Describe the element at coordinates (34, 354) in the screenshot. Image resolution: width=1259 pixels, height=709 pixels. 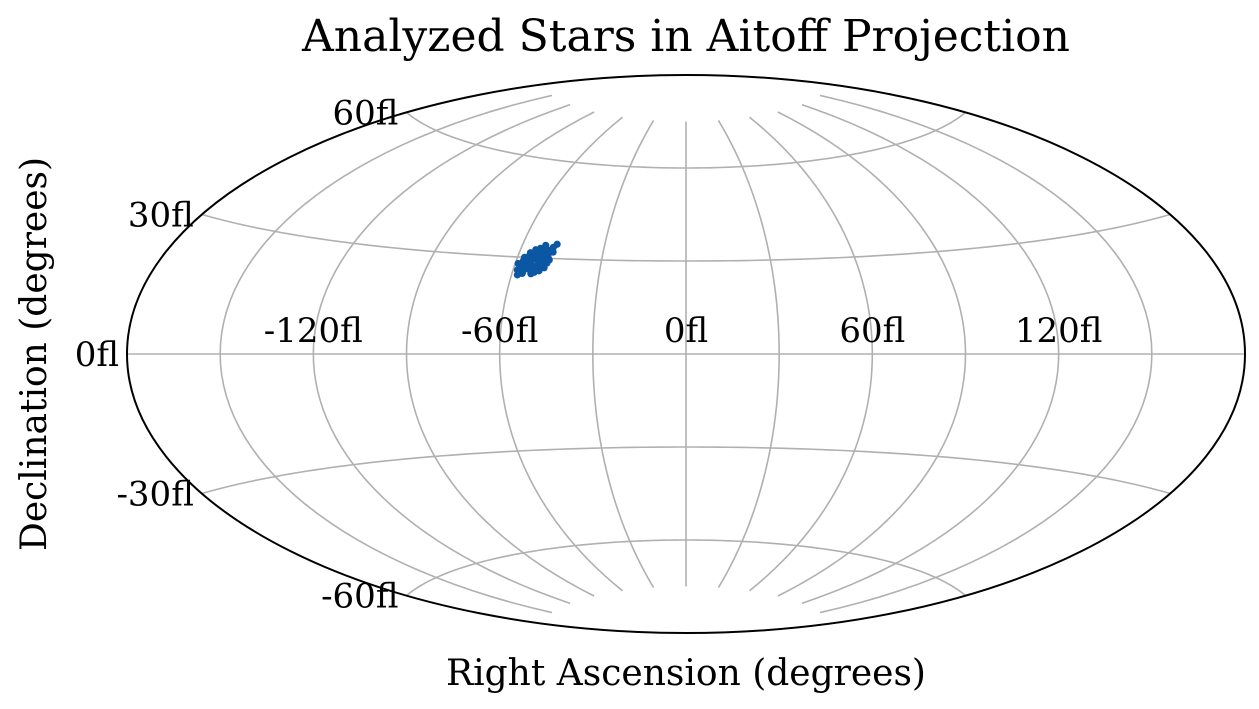
I see `y-axis-label: Declination (degrees)` at that location.